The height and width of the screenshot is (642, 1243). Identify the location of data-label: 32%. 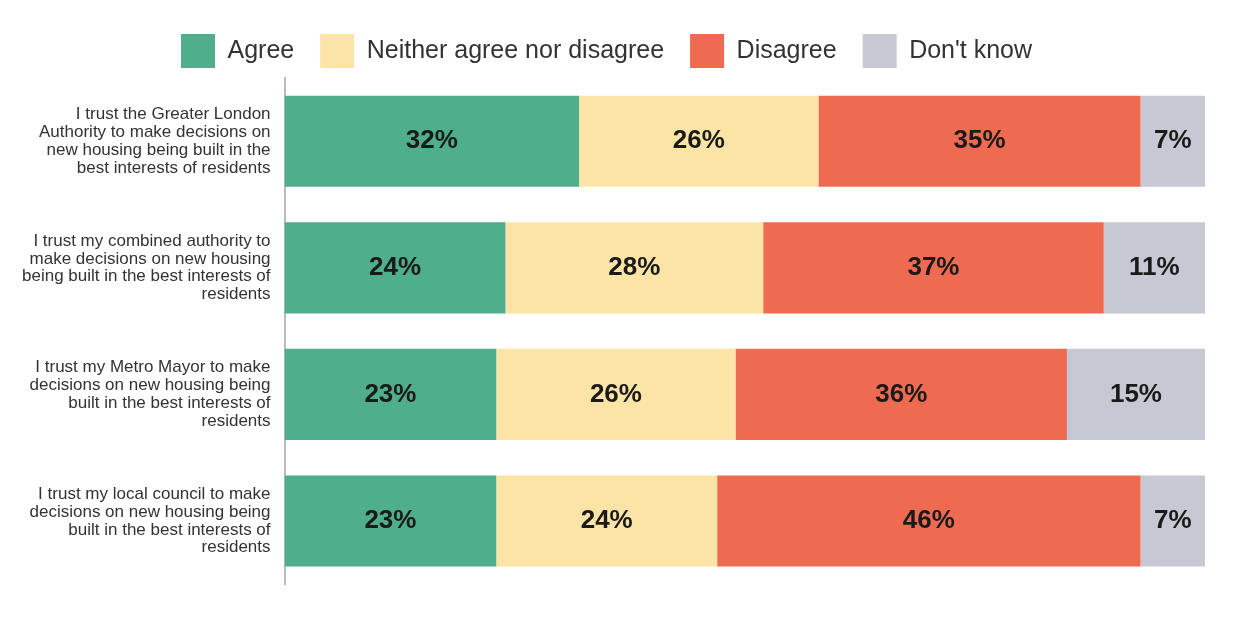
(431, 139).